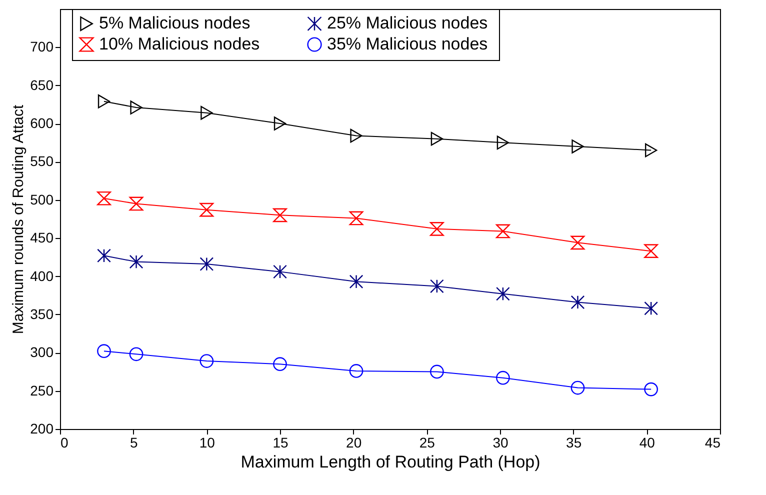 Image resolution: width=766 pixels, height=495 pixels. Describe the element at coordinates (42, 390) in the screenshot. I see `y-tick-label: 250` at that location.